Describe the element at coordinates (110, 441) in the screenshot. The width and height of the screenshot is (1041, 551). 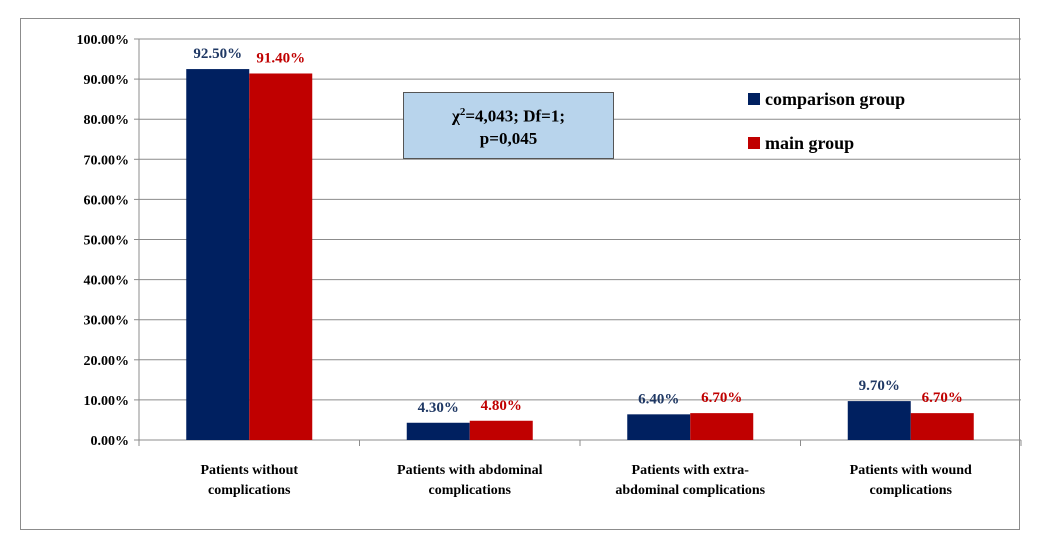
I see `y-tick-label: 0.00%` at that location.